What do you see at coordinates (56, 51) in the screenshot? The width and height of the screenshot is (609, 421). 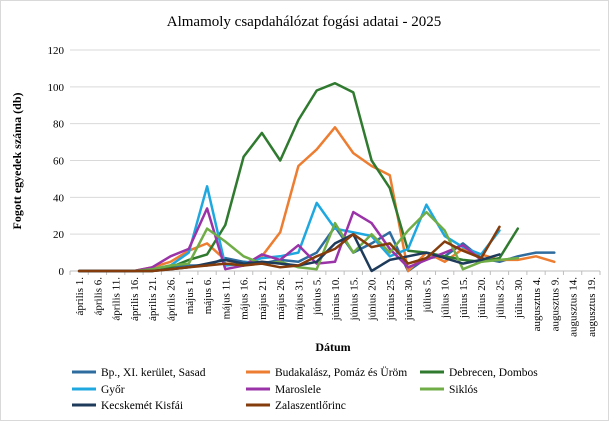 I see `y-tick-label: 120` at bounding box center [56, 51].